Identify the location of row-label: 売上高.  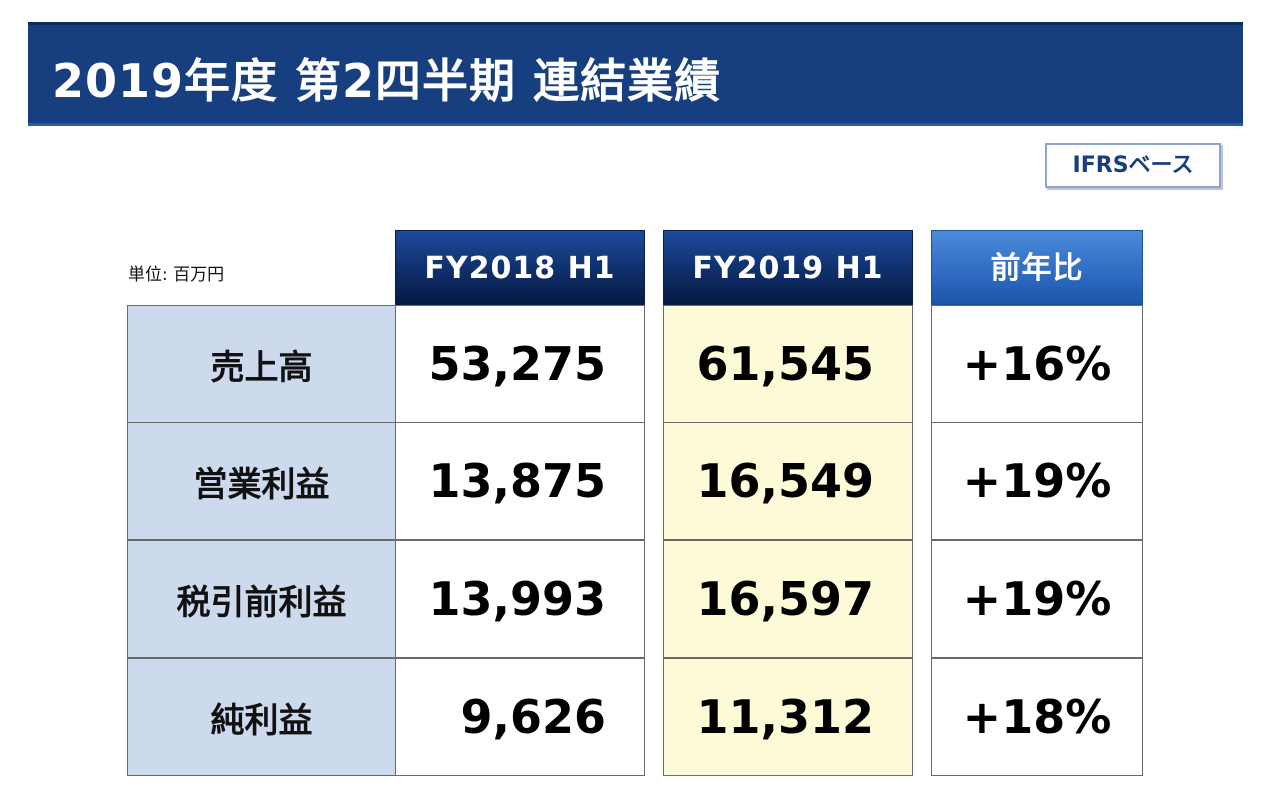
(261, 364).